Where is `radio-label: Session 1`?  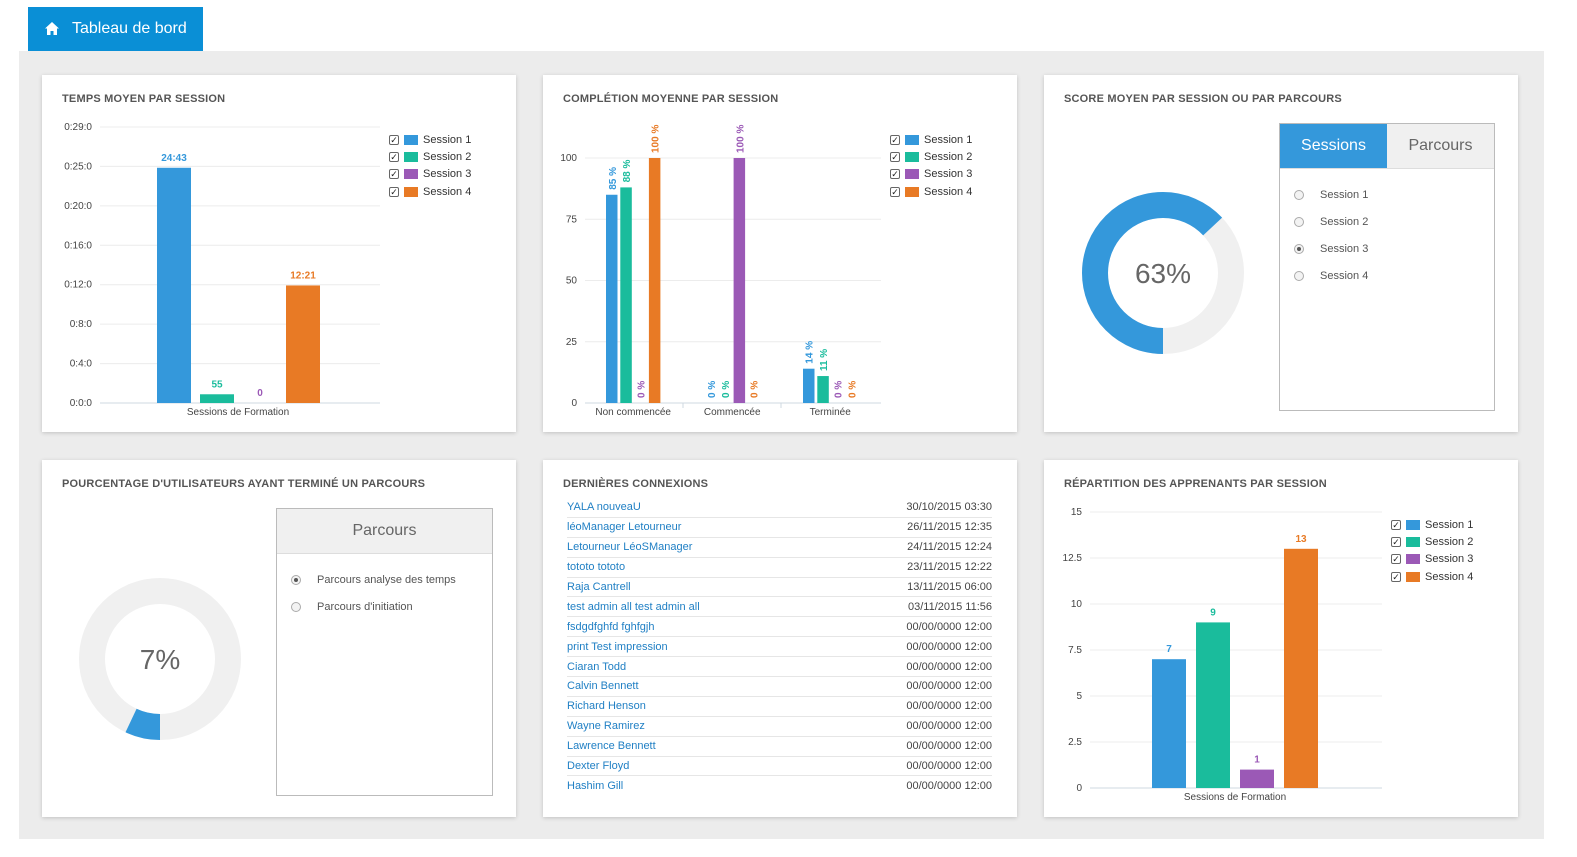
radio-label: Session 1 is located at coordinates (1344, 194).